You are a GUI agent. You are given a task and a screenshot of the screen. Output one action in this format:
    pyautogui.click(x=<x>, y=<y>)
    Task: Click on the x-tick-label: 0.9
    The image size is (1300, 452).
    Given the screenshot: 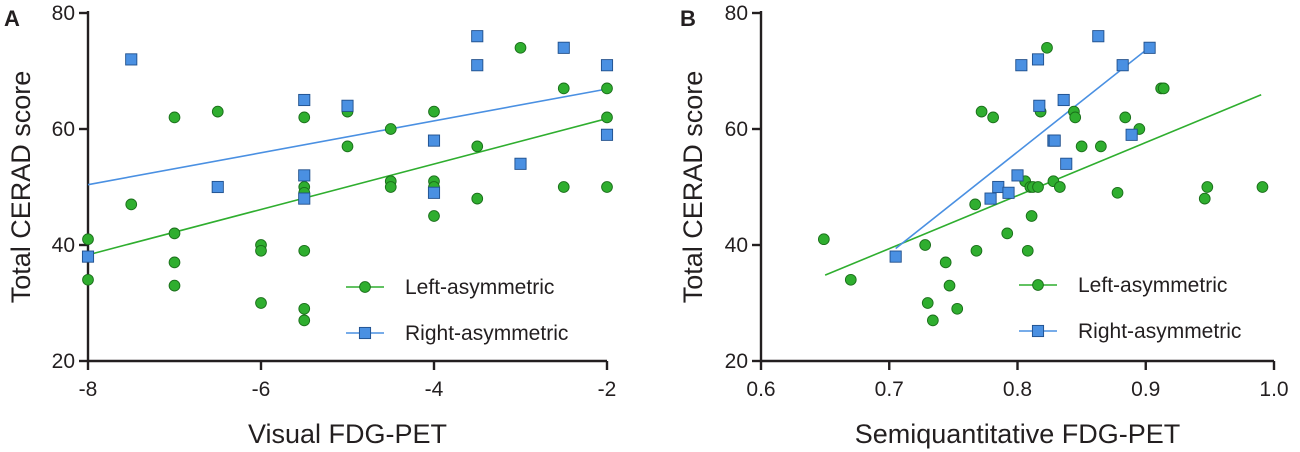 What is the action you would take?
    pyautogui.click(x=1145, y=389)
    